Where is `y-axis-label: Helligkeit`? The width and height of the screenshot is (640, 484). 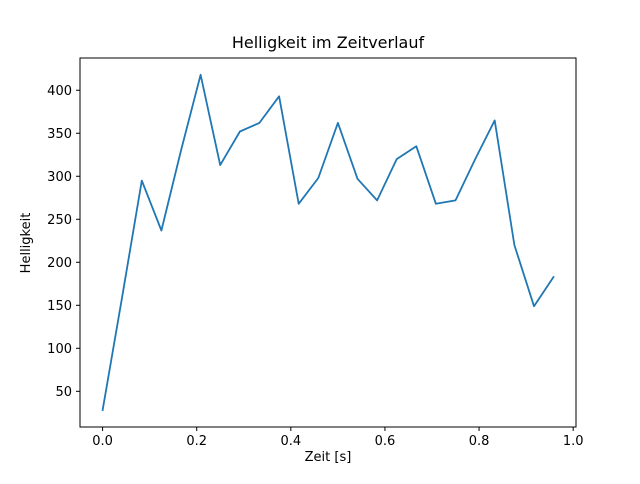
y-axis-label: Helligkeit is located at coordinates (26, 243).